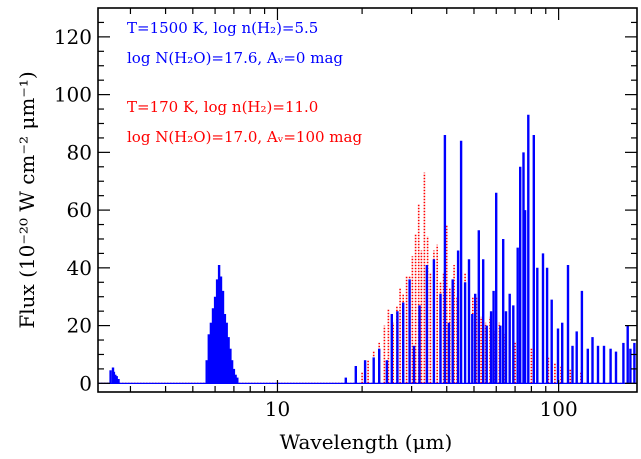 Image resolution: width=641 pixels, height=459 pixels. Describe the element at coordinates (79, 210) in the screenshot. I see `y-tick-label: 60` at that location.